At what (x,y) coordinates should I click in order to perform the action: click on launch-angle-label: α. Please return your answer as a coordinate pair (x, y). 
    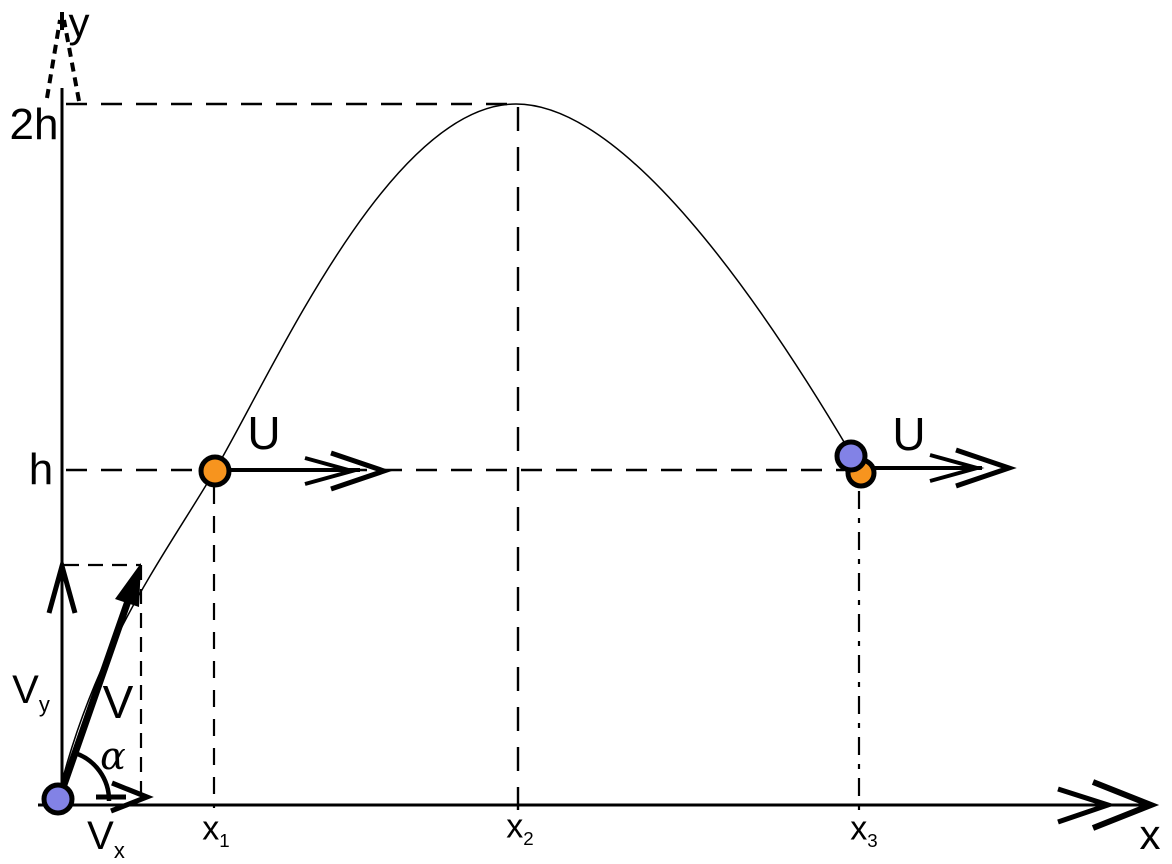
    Looking at the image, I should click on (113, 756).